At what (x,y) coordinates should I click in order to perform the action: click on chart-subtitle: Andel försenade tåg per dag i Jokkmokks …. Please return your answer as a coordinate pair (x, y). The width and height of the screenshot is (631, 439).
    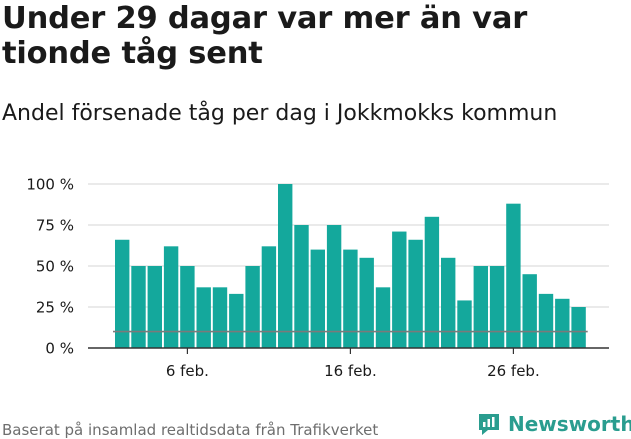
    Looking at the image, I should click on (280, 113).